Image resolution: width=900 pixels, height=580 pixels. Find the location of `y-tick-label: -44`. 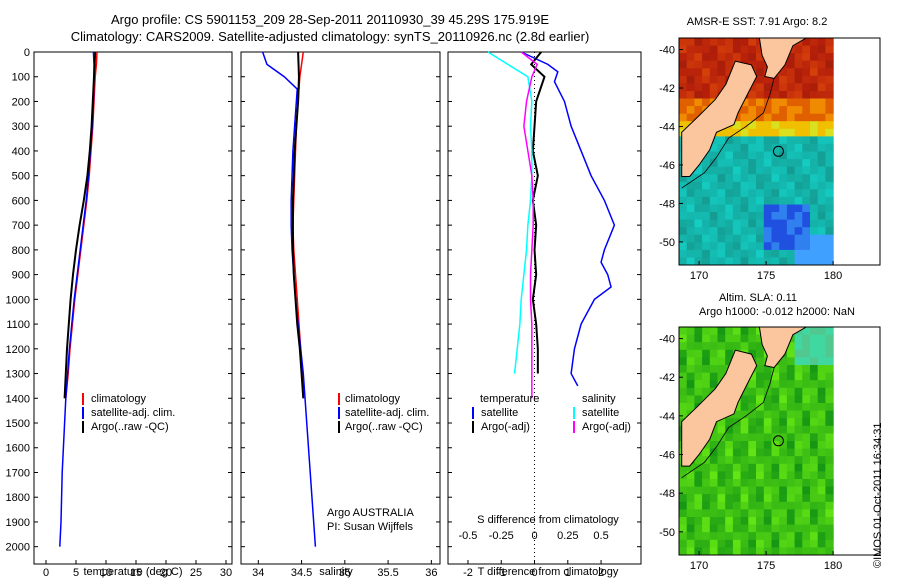

y-tick-label: -44 is located at coordinates (667, 127).